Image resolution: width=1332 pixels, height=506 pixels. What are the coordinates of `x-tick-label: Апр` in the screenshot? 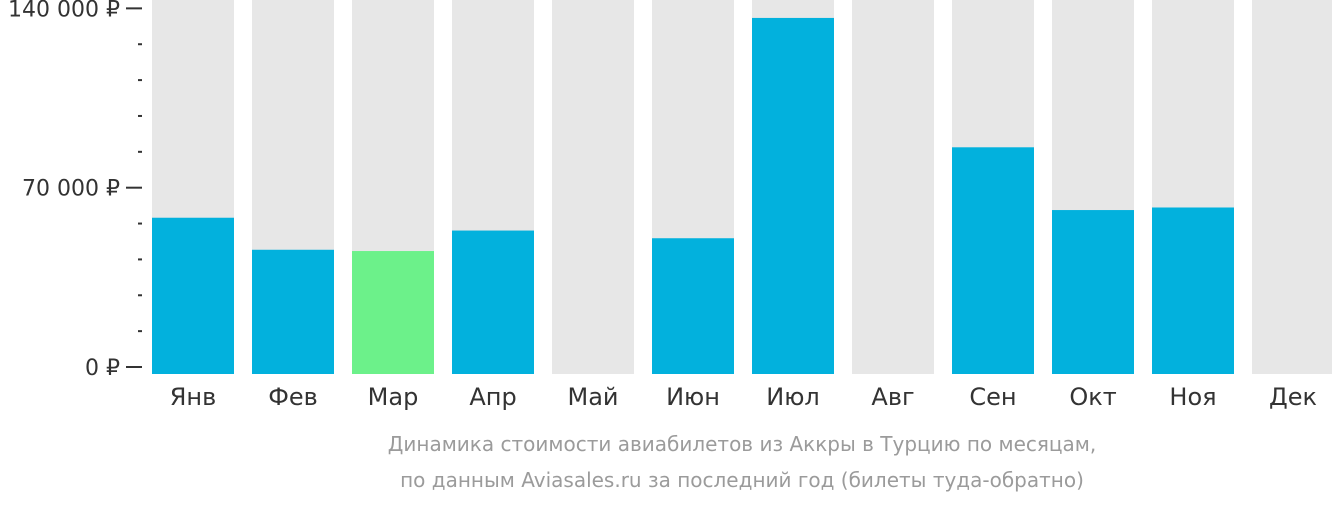 It's located at (492, 397).